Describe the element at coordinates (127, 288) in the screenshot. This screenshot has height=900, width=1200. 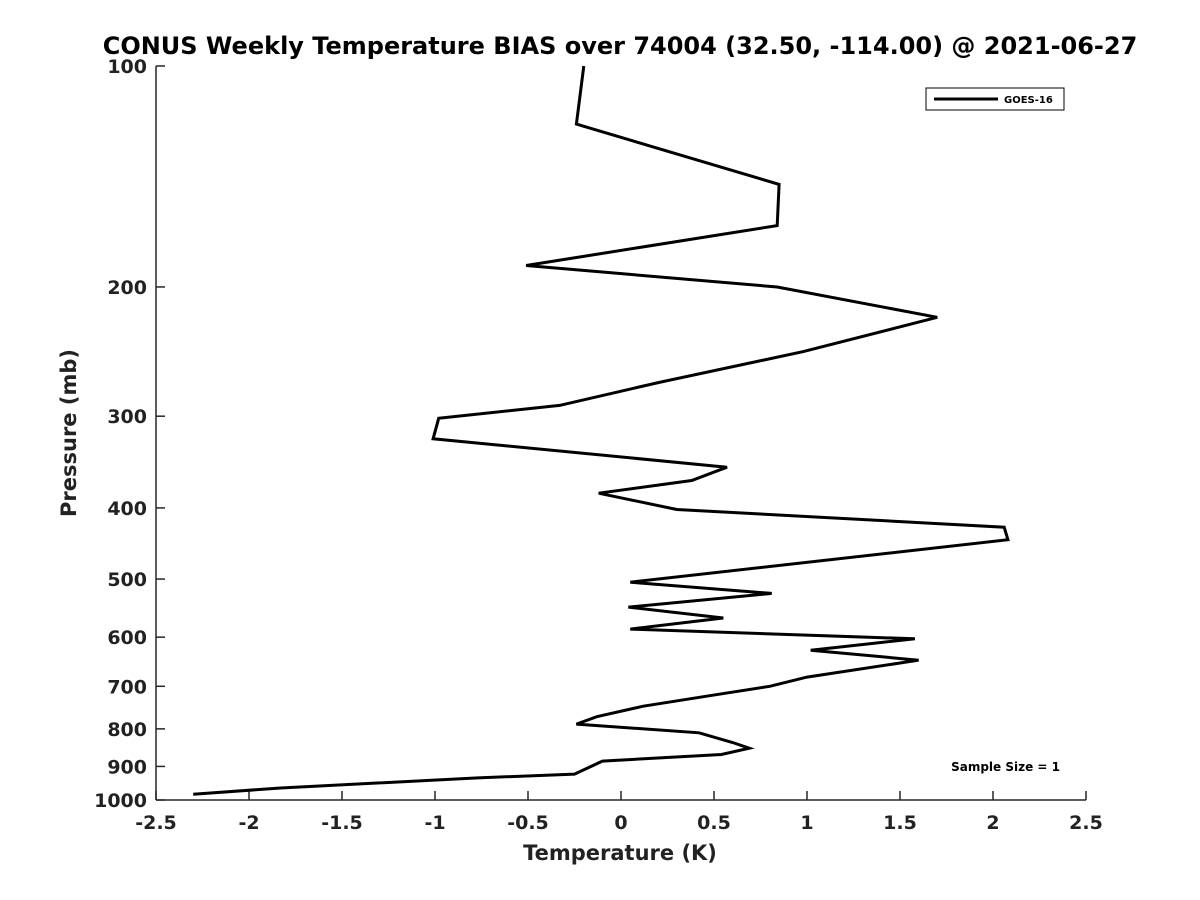
I see `y-tick-label: 200` at that location.